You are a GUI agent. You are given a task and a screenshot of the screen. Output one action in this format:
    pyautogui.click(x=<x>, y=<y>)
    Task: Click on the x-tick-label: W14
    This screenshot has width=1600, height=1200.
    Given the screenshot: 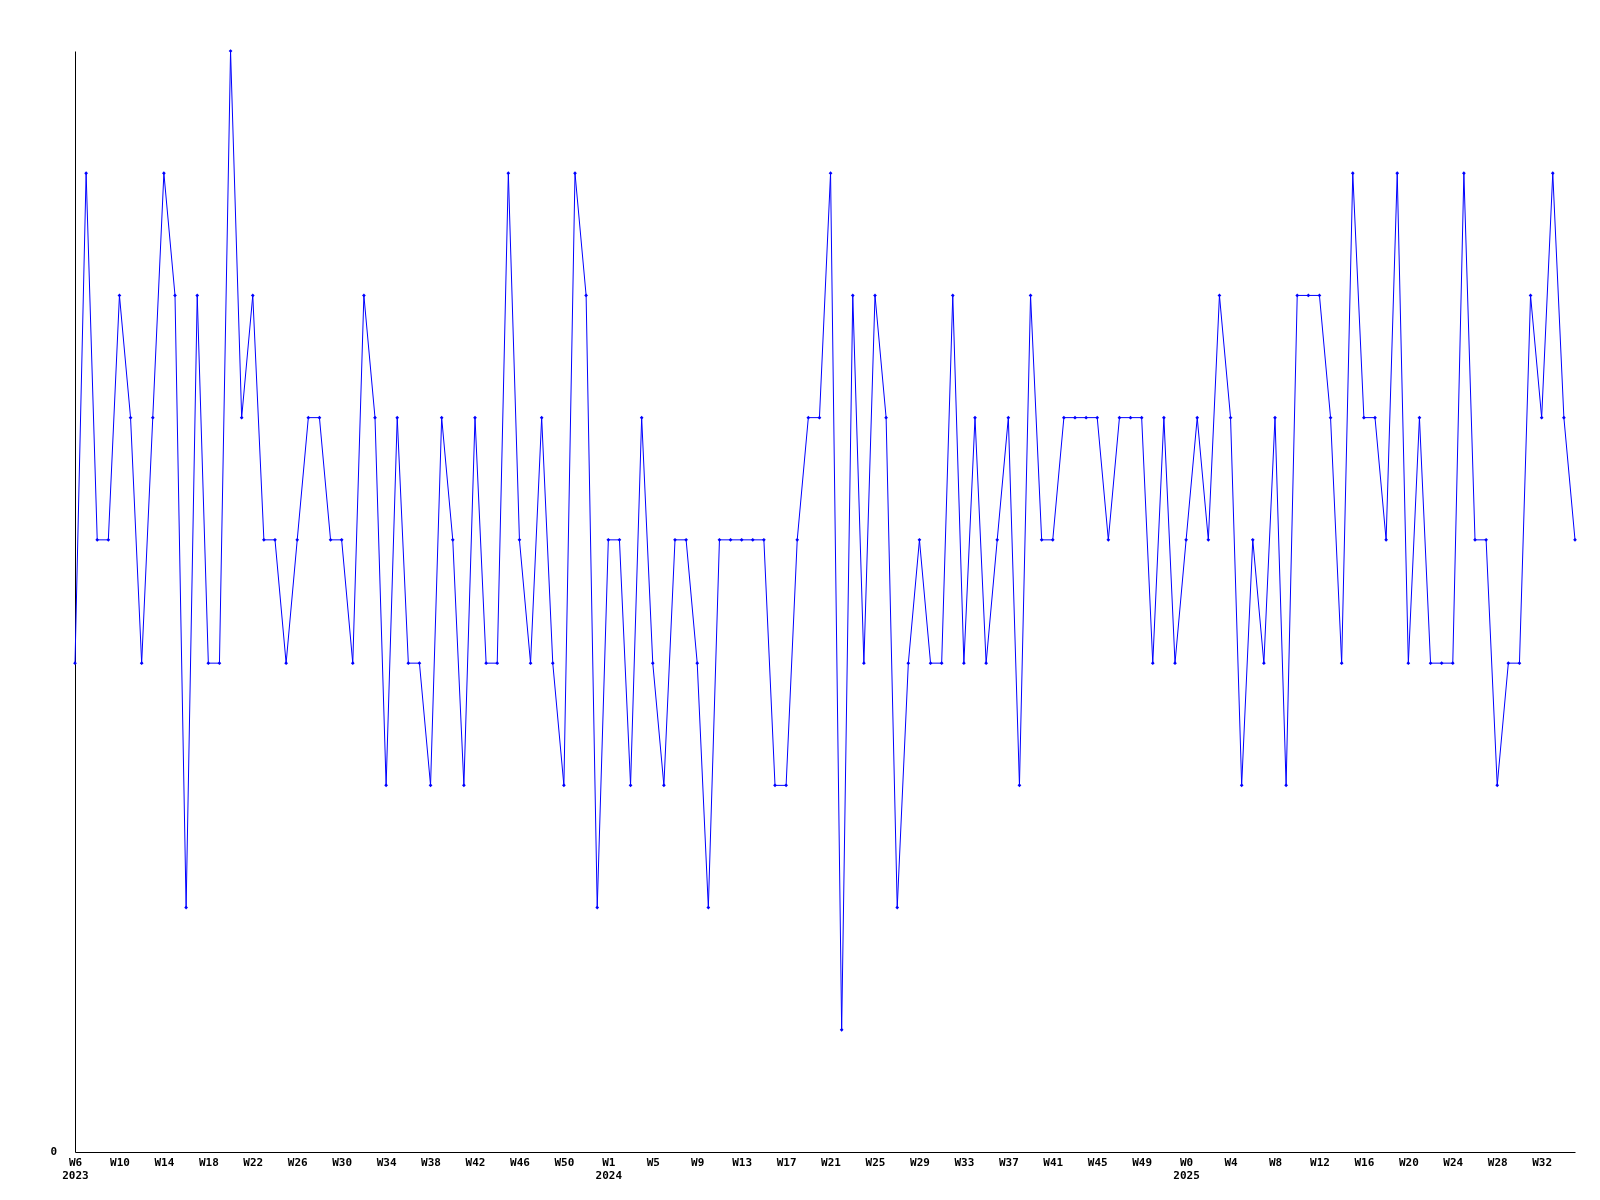 What is the action you would take?
    pyautogui.click(x=164, y=1162)
    